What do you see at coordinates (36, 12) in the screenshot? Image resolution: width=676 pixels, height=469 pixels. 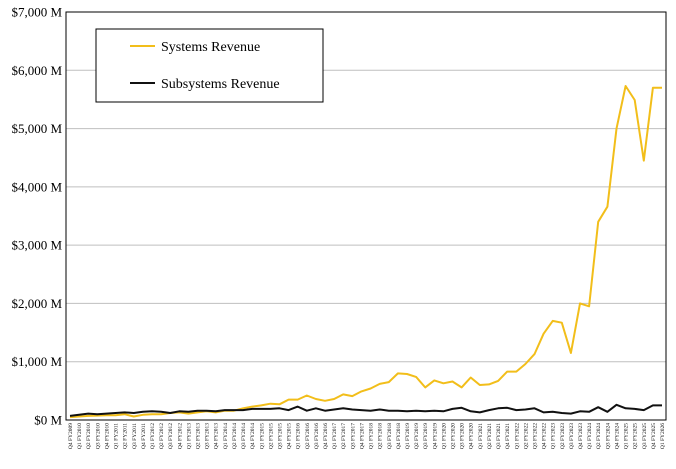 I see `y-tick-label: $7,000 M` at bounding box center [36, 12].